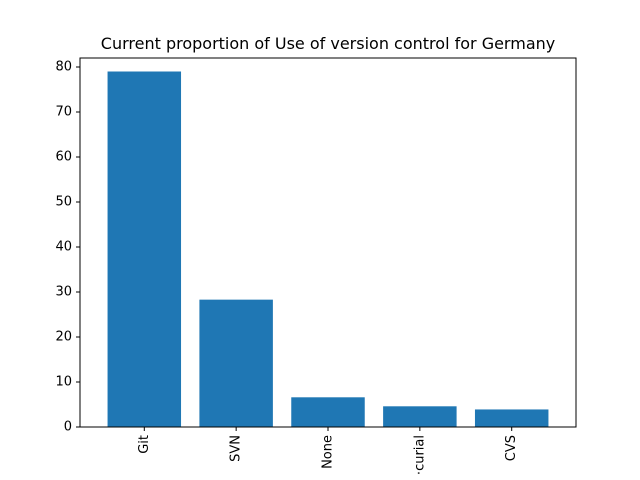 The width and height of the screenshot is (640, 480). I want to click on y-tick-label: 30, so click(63, 292).